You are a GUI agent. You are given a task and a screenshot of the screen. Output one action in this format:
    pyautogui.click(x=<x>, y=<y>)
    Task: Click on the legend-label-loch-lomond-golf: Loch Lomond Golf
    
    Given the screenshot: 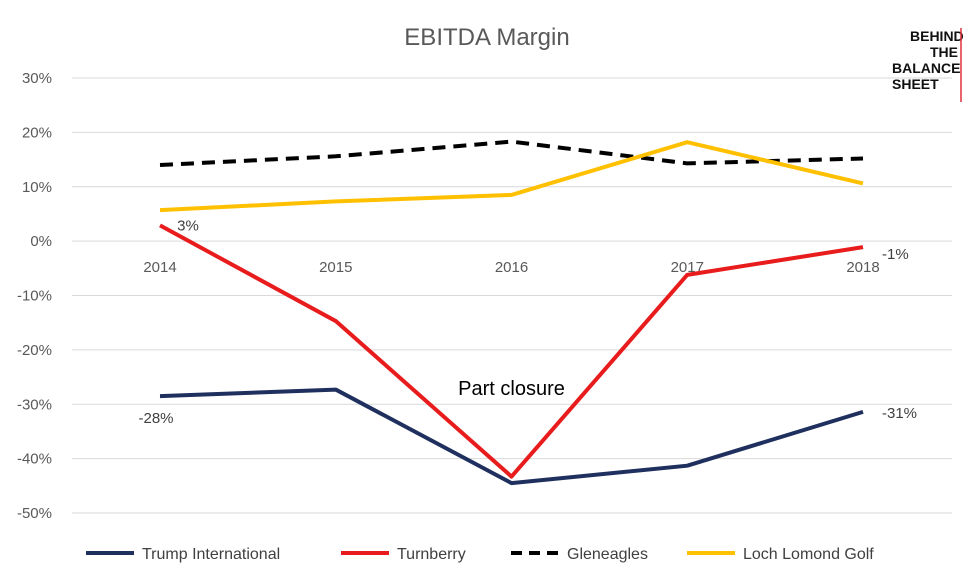 What is the action you would take?
    pyautogui.click(x=808, y=554)
    